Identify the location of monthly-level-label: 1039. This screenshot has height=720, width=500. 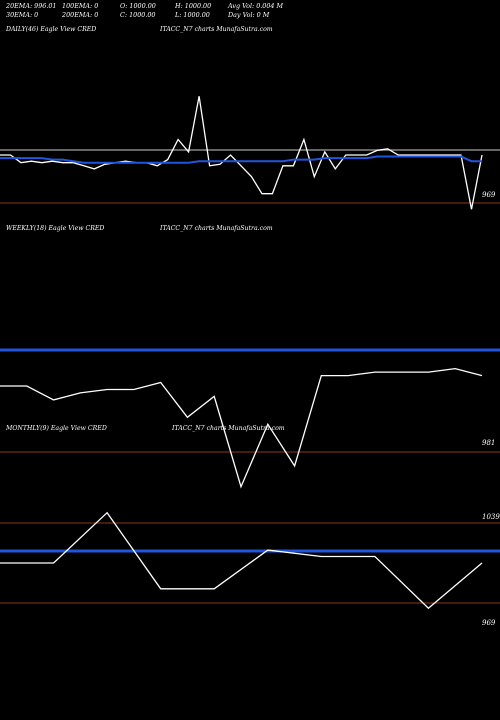
(491, 517).